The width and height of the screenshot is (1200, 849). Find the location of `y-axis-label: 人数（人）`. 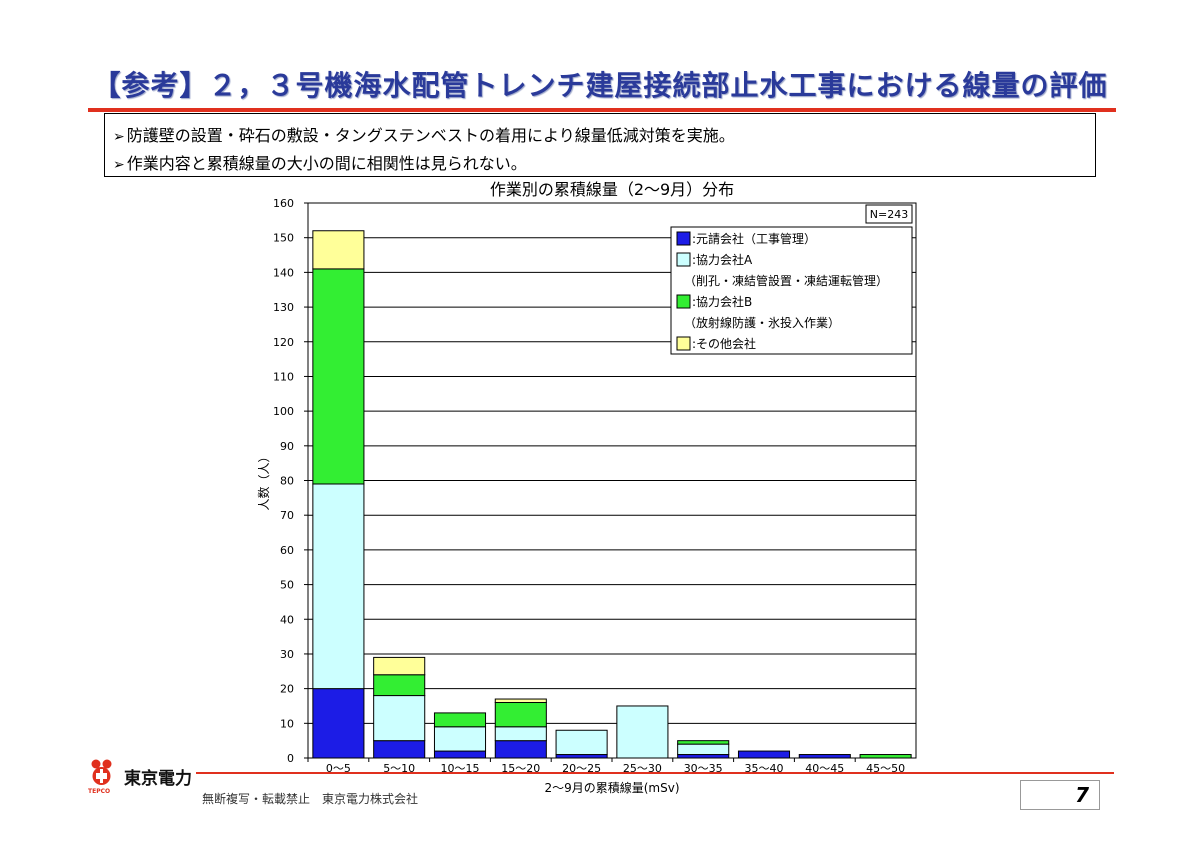

y-axis-label: 人数（人） is located at coordinates (263, 480).